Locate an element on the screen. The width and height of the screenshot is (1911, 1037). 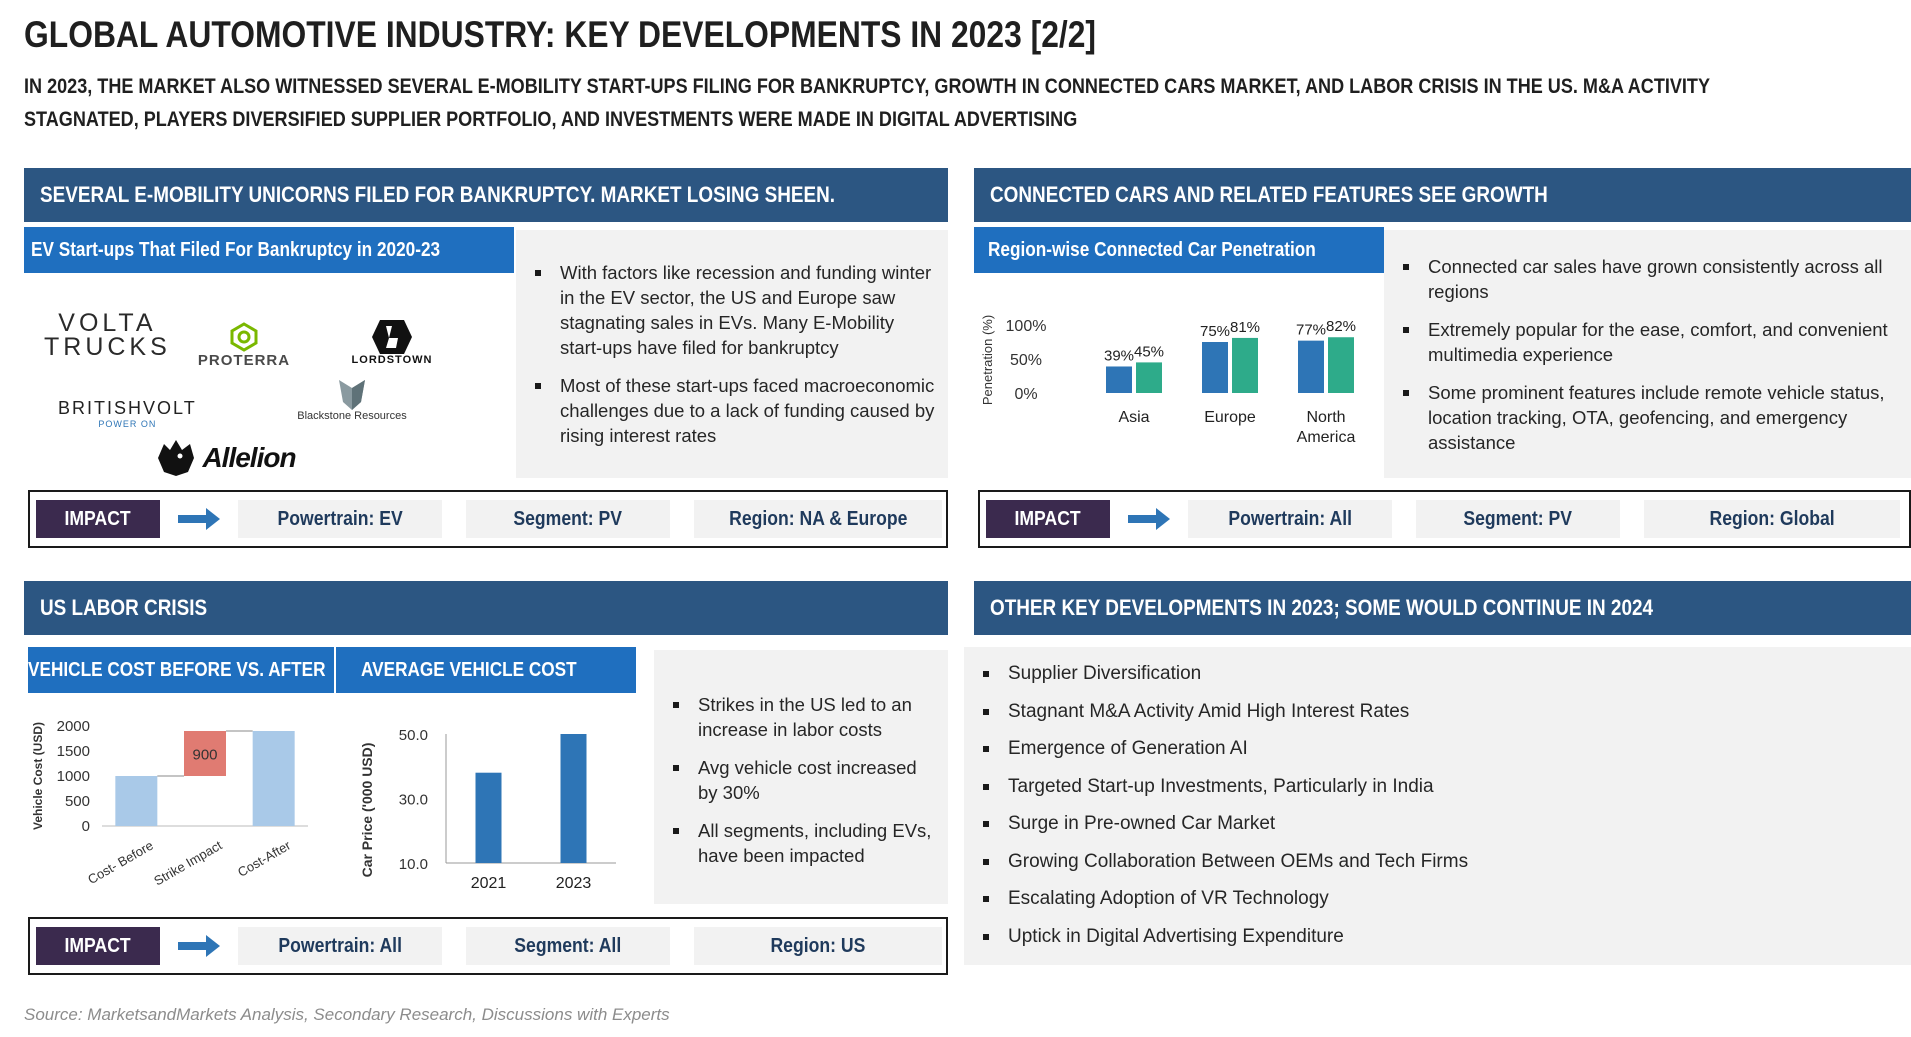
proterra-icon is located at coordinates (244, 337).